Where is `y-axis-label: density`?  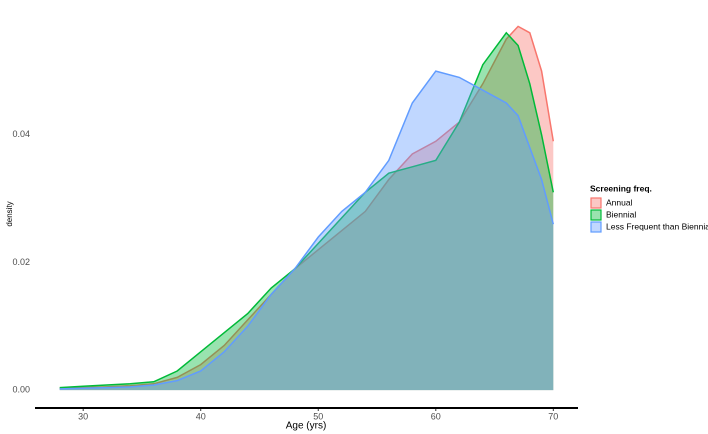 y-axis-label: density is located at coordinates (9, 213).